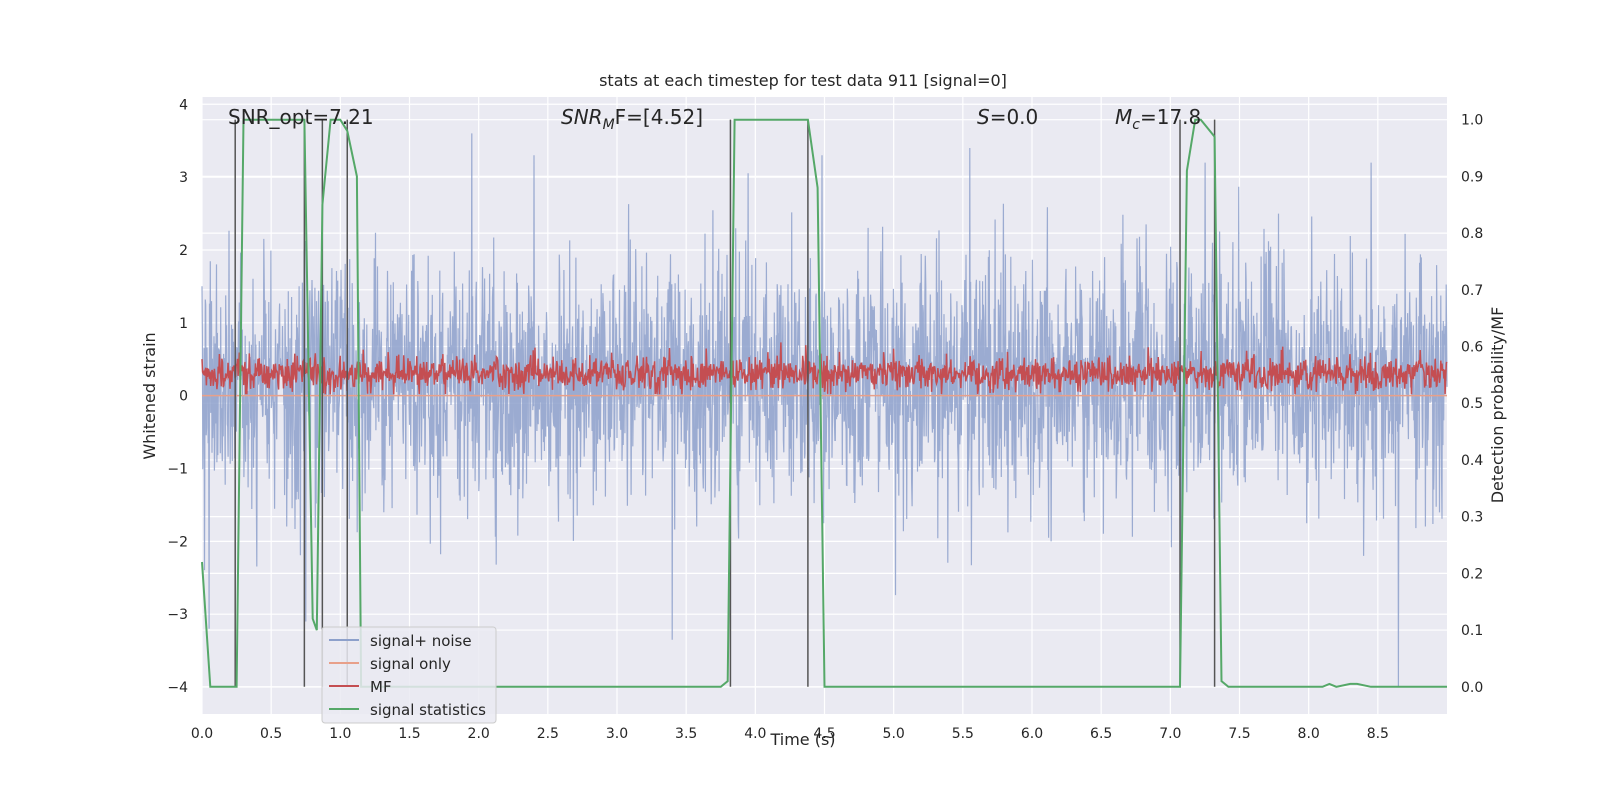 This screenshot has height=804, width=1600. I want to click on y-right-tick-label: 1.0, so click(1472, 121).